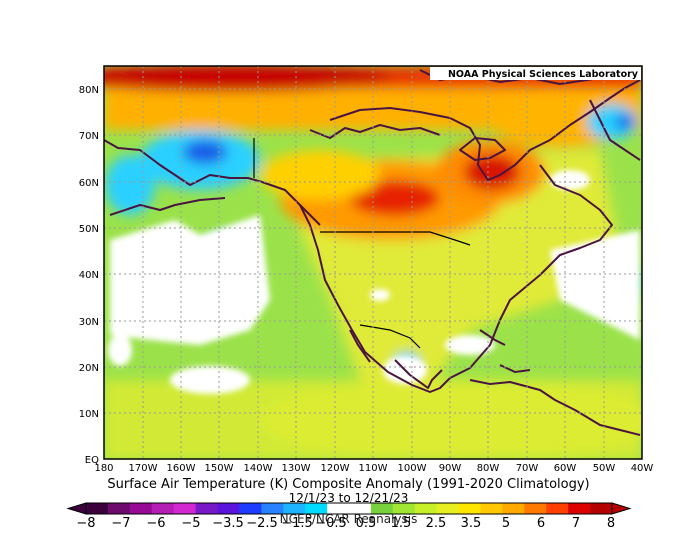 Image resolution: width=697 pixels, height=539 pixels. I want to click on colorbar-frame, so click(349, 508).